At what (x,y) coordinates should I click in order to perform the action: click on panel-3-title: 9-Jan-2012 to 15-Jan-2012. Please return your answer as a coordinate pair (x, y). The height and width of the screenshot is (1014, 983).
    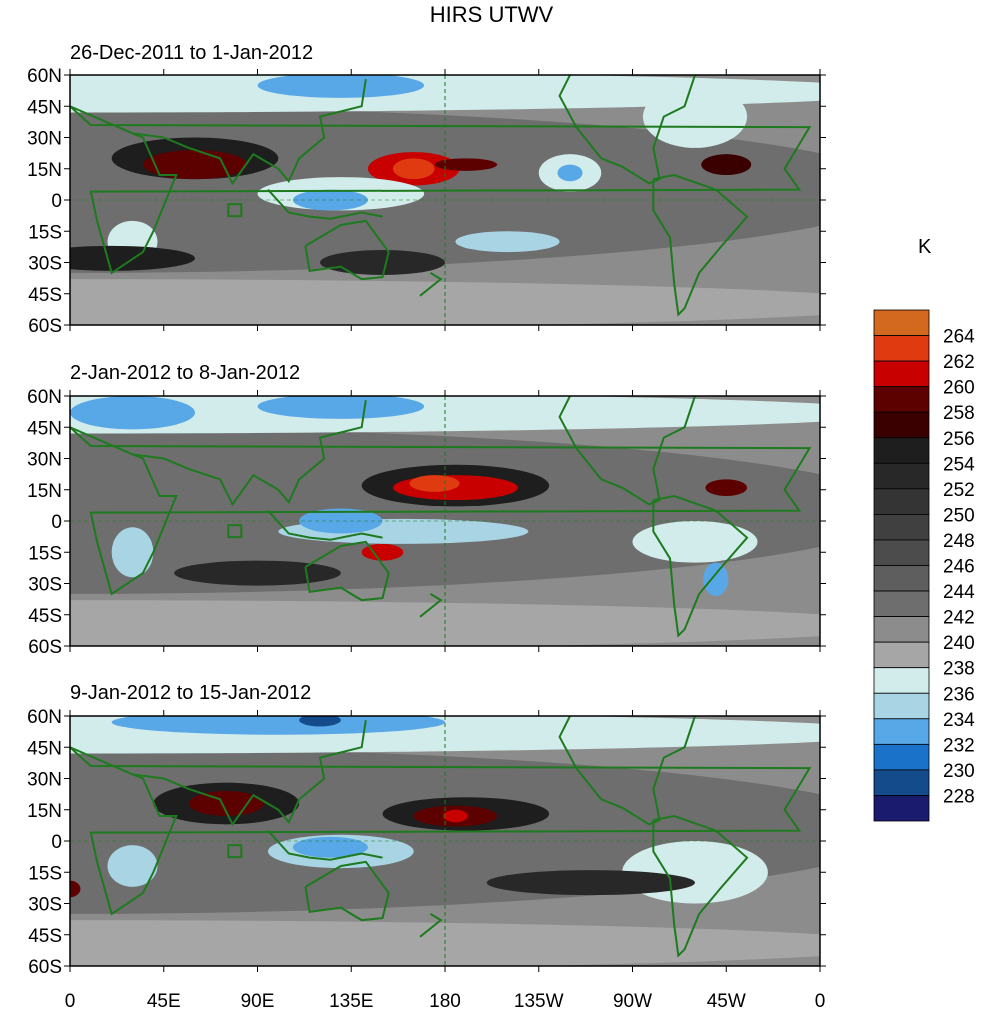
    Looking at the image, I should click on (191, 693).